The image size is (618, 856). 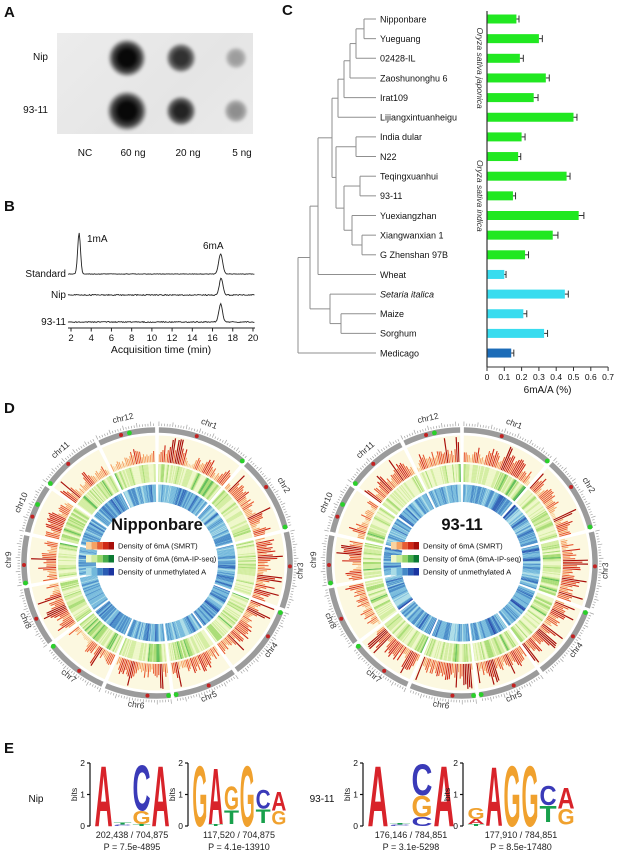 What do you see at coordinates (591, 377) in the screenshot?
I see `x-tick: 0.6` at bounding box center [591, 377].